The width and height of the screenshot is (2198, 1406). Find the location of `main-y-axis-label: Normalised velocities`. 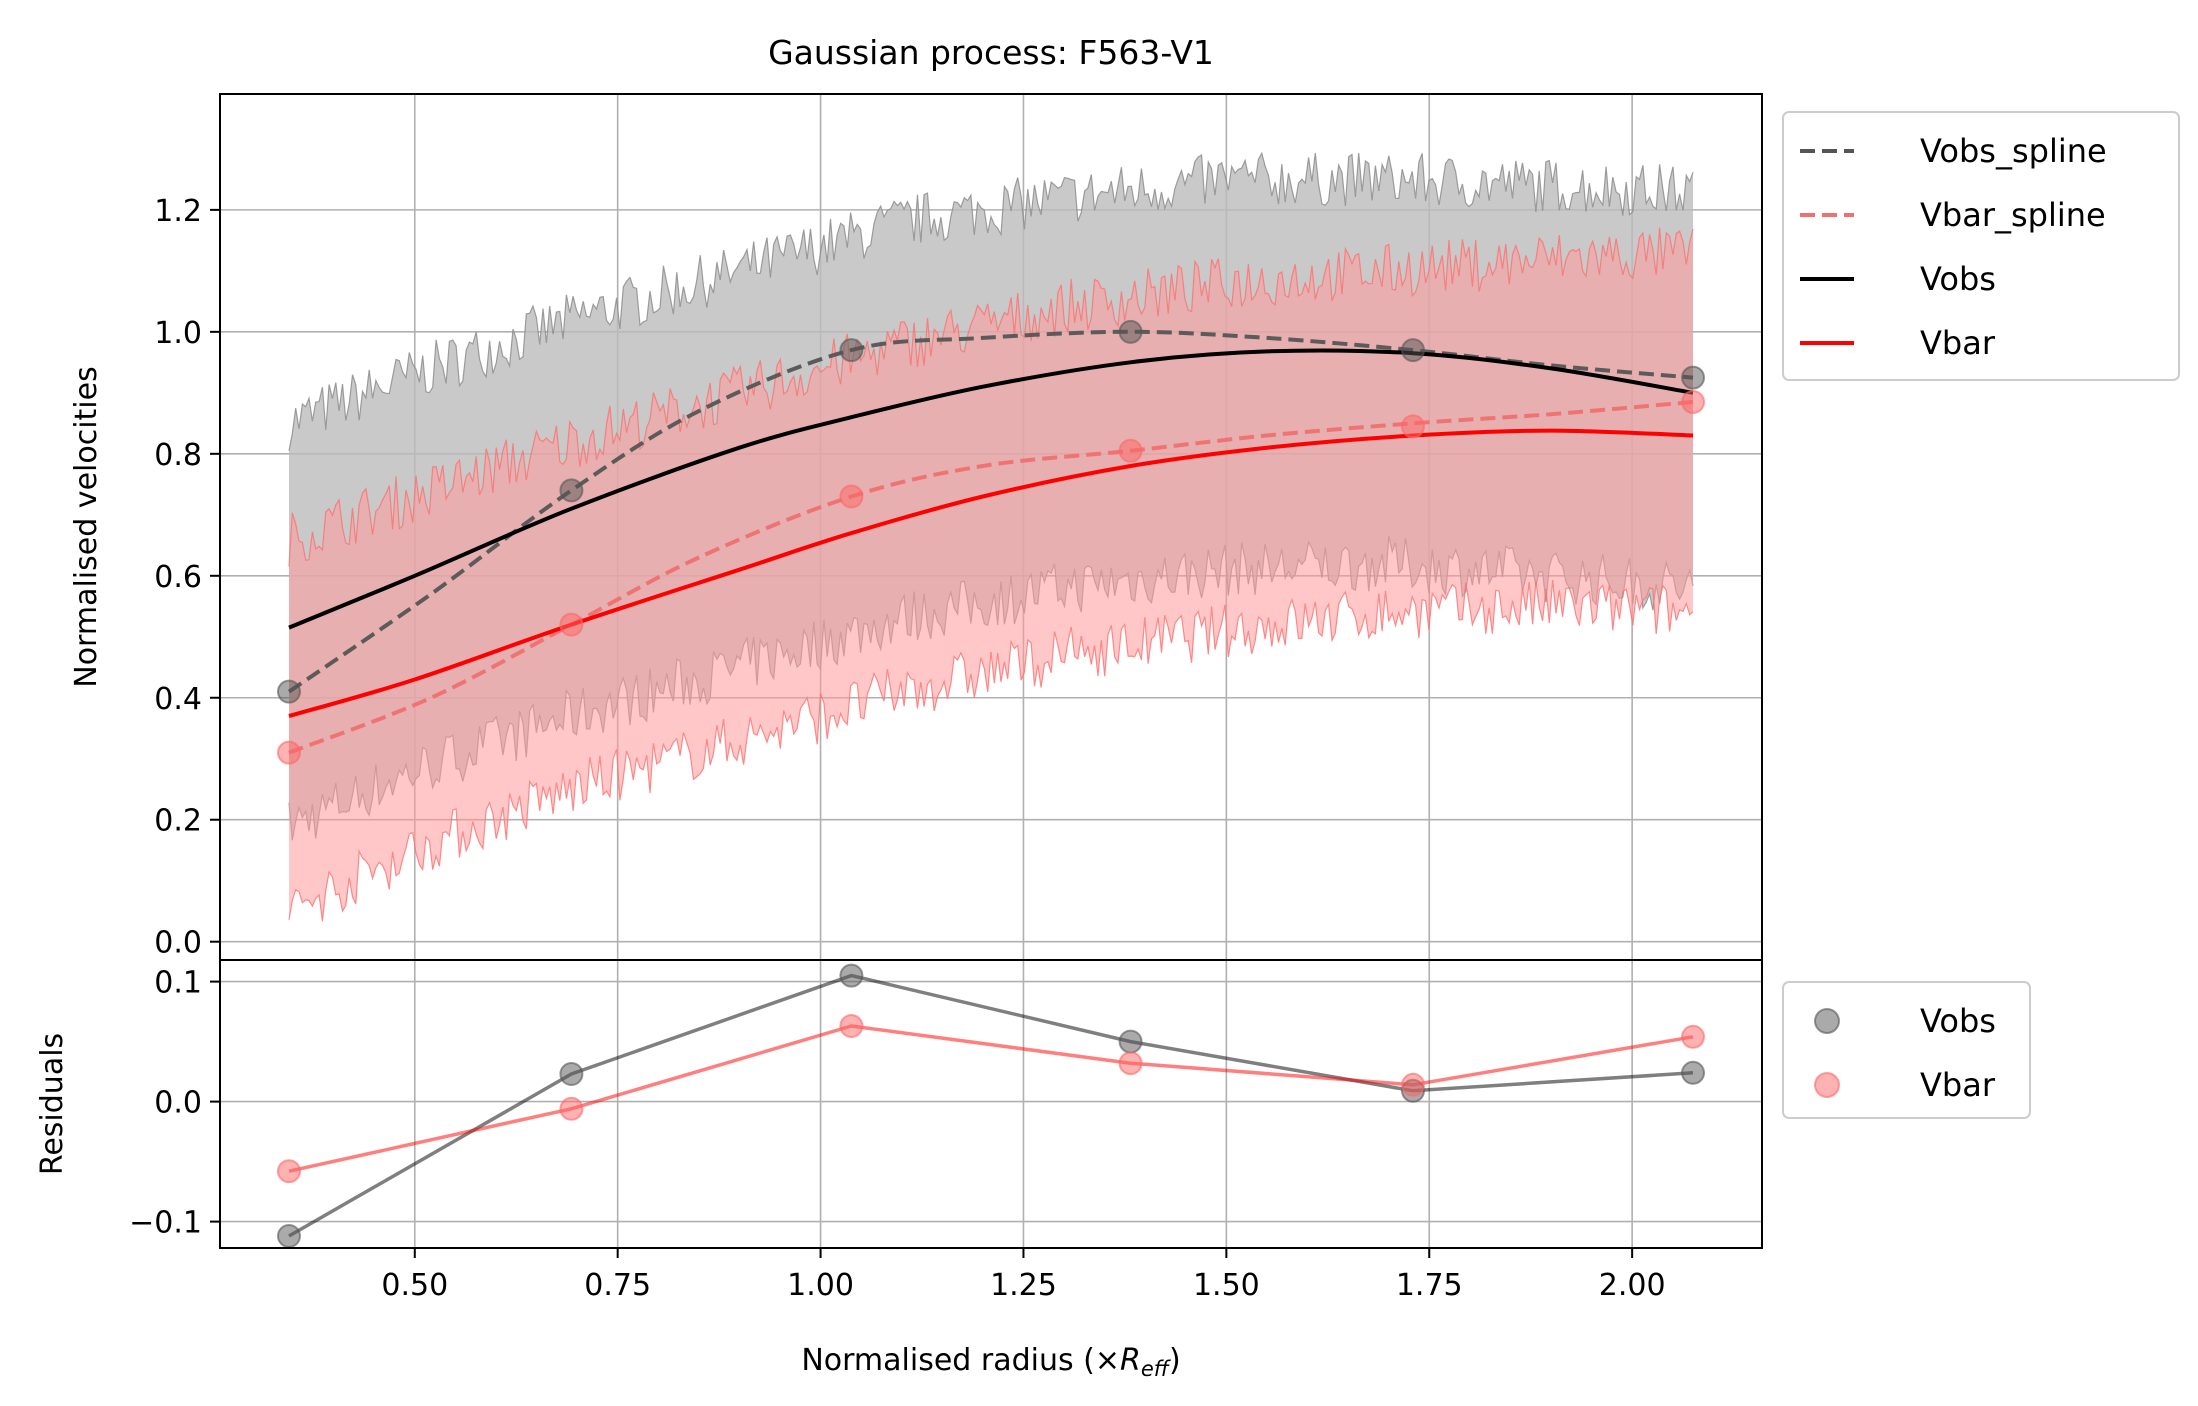

main-y-axis-label: Normalised velocities is located at coordinates (86, 526).